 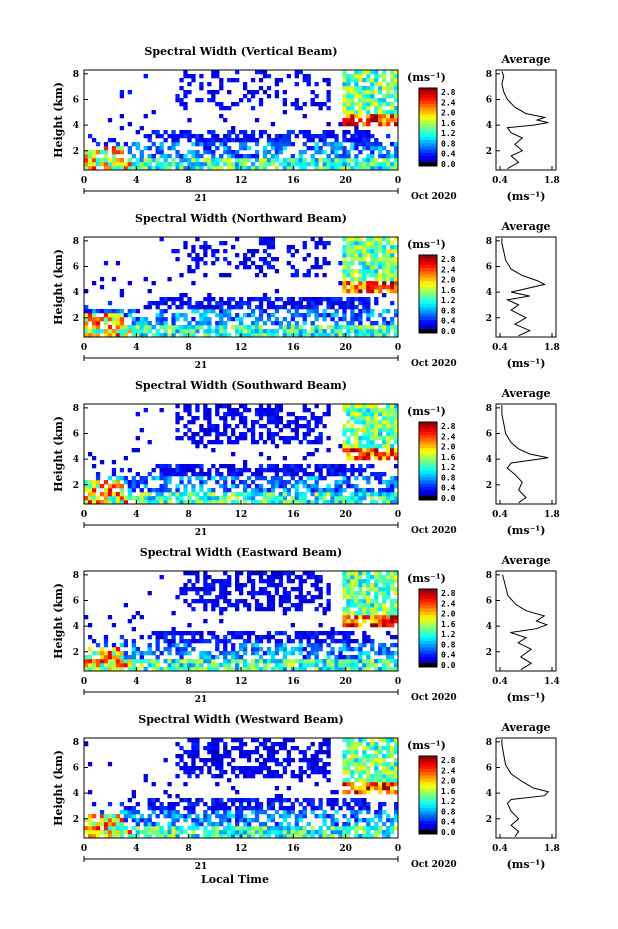 What do you see at coordinates (345, 181) in the screenshot?
I see `x-tick-label: 20` at bounding box center [345, 181].